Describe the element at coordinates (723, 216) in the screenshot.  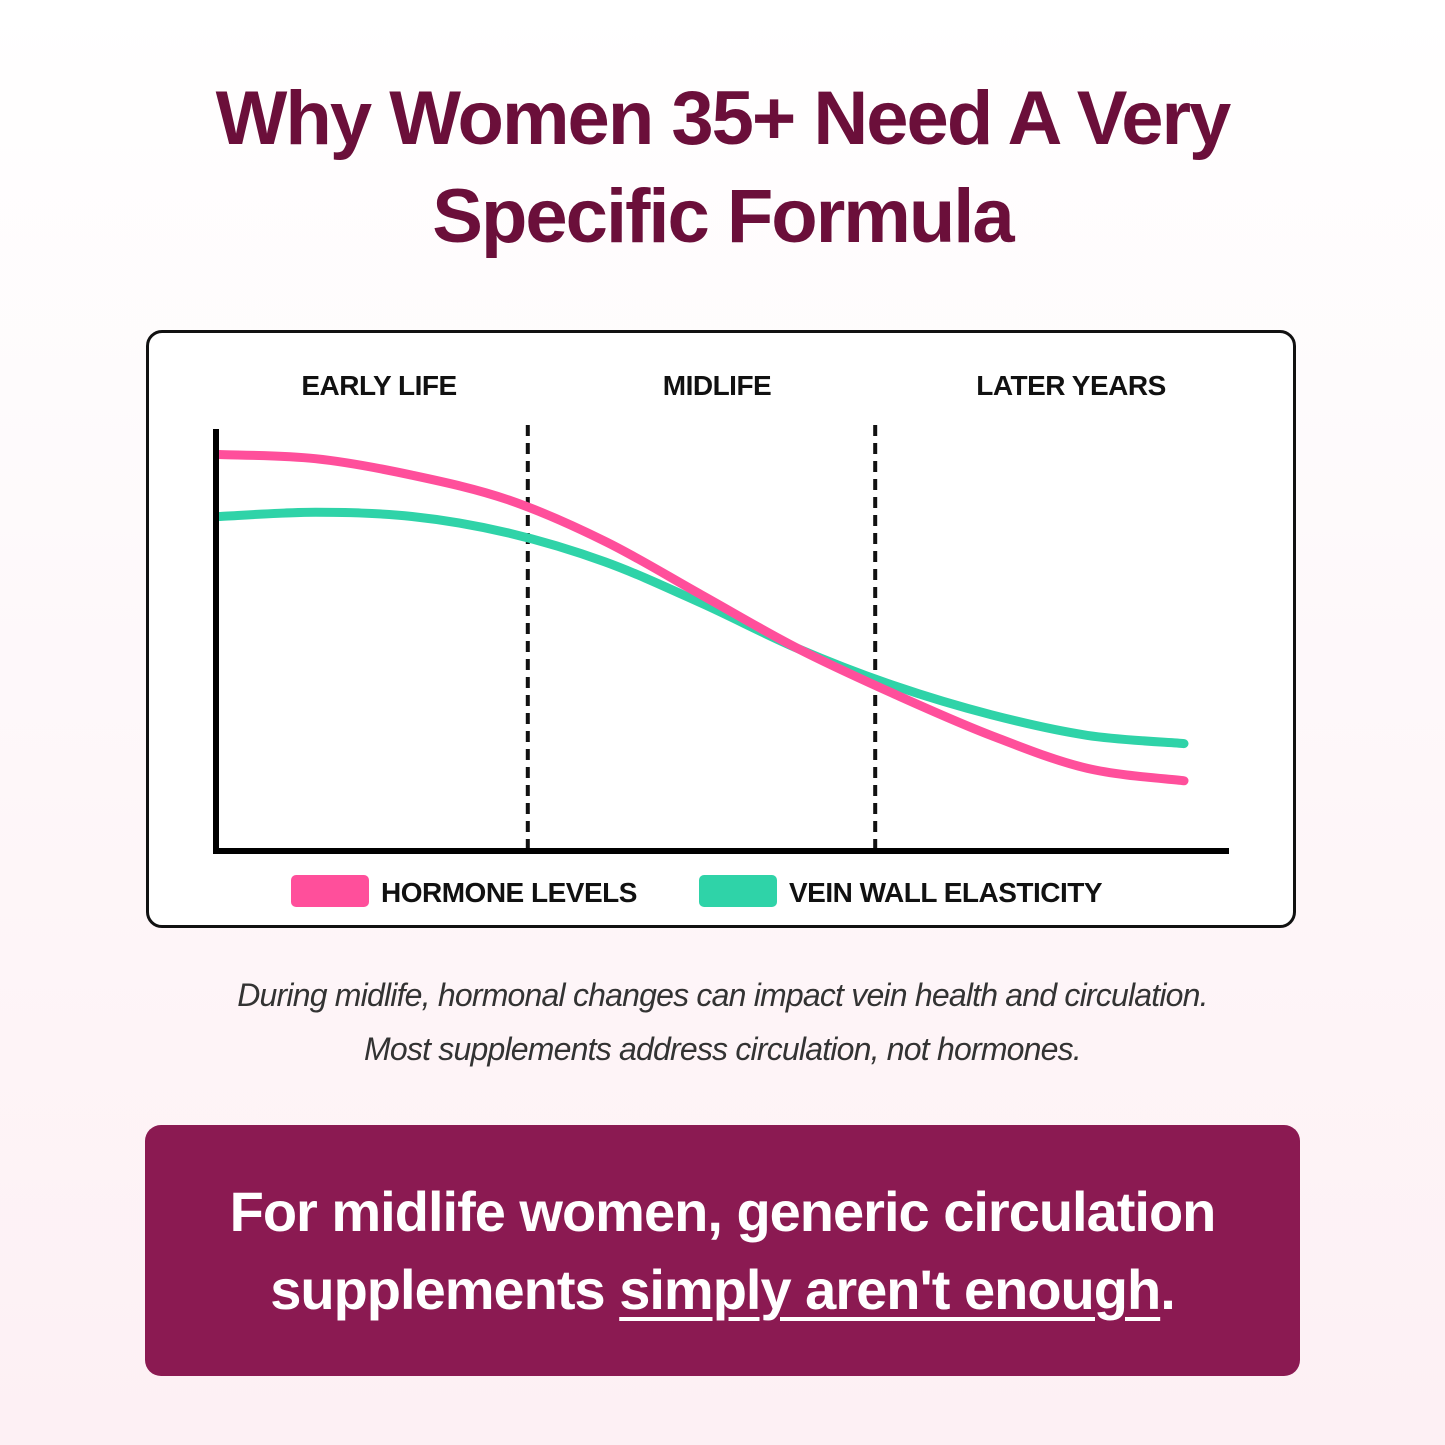
I see `title-line-2: Specific Formula` at that location.